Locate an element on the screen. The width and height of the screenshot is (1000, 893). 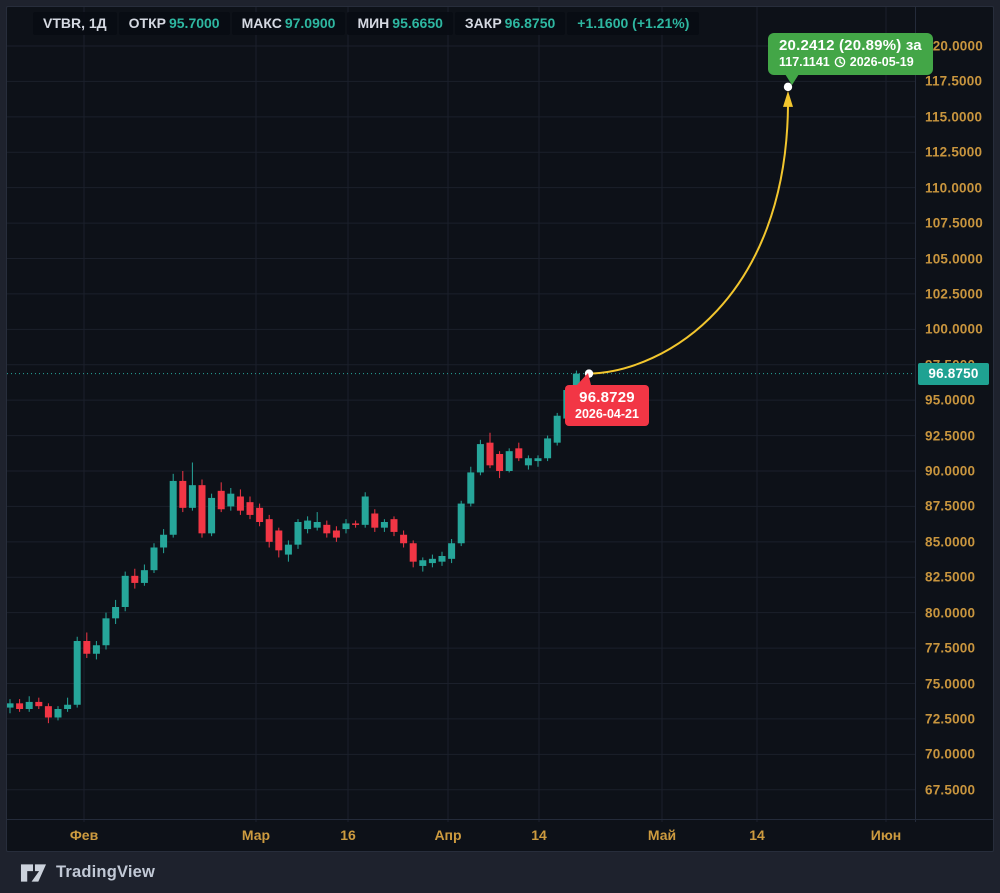
price-tick-label: 115.0000 is located at coordinates (954, 117).